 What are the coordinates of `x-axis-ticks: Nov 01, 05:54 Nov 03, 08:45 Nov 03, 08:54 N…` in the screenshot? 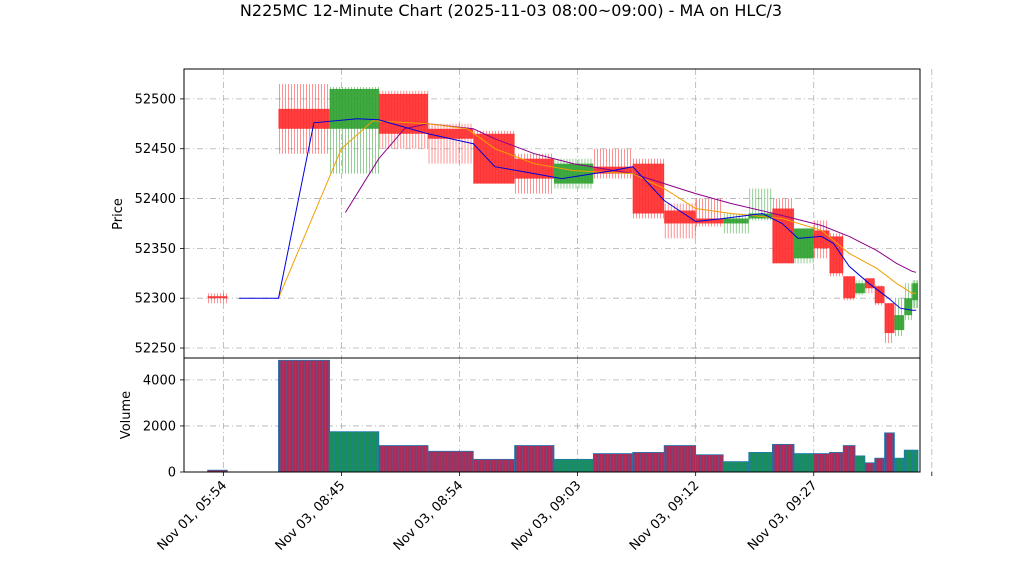 It's located at (544, 513).